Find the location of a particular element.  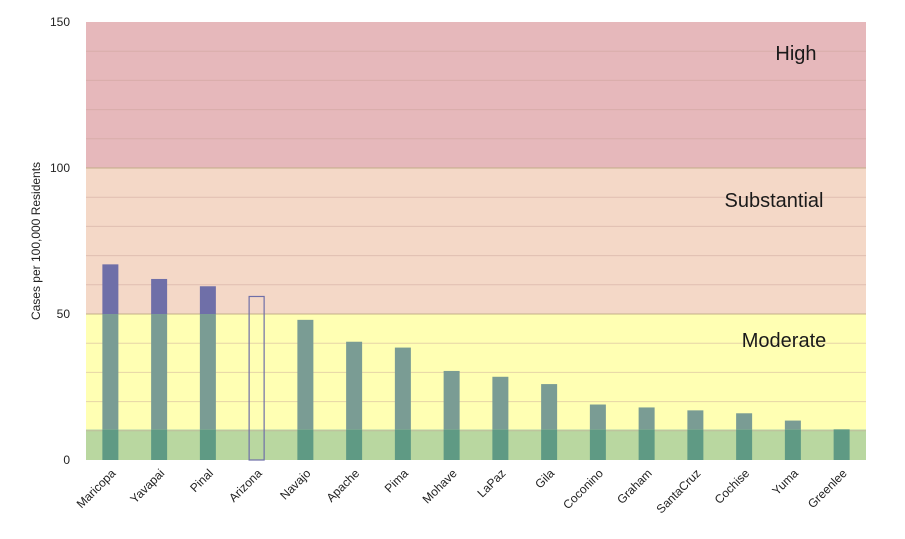

bar-coconino is located at coordinates (597, 432).